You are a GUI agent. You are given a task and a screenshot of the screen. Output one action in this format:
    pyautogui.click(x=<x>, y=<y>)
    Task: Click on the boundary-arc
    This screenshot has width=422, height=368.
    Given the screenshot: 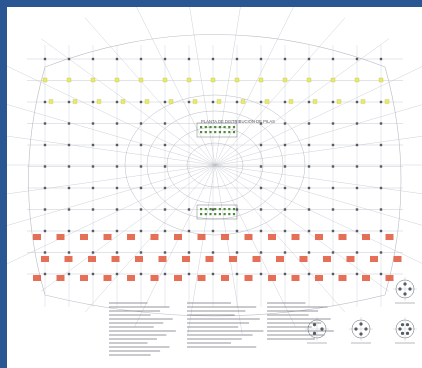 What is the action you would take?
    pyautogui.click(x=393, y=181)
    